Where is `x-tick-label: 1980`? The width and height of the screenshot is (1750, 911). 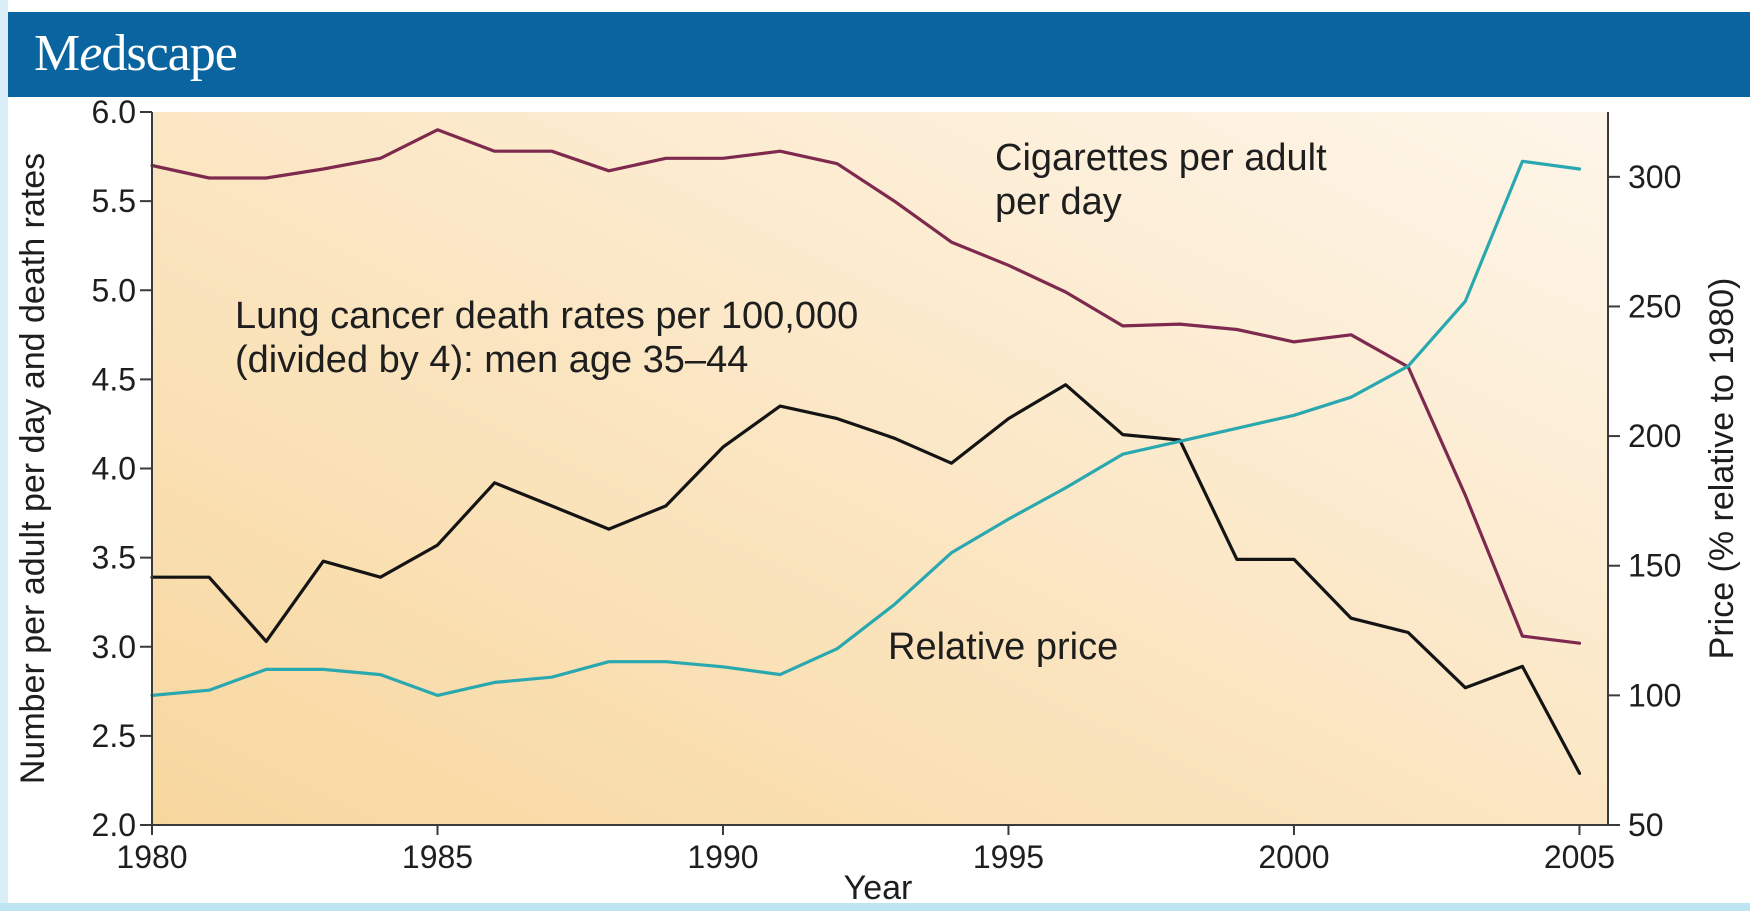 x-tick-label: 1980 is located at coordinates (151, 857).